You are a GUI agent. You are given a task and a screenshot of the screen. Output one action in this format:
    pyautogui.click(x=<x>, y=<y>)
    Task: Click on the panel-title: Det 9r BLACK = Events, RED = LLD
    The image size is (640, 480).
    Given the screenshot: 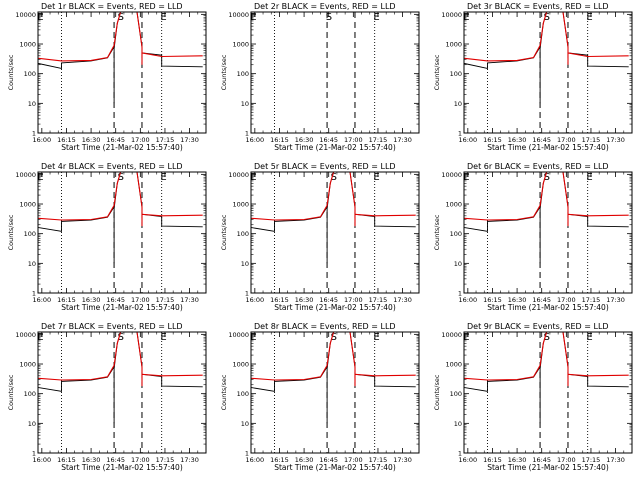 What is the action you would take?
    pyautogui.click(x=538, y=326)
    